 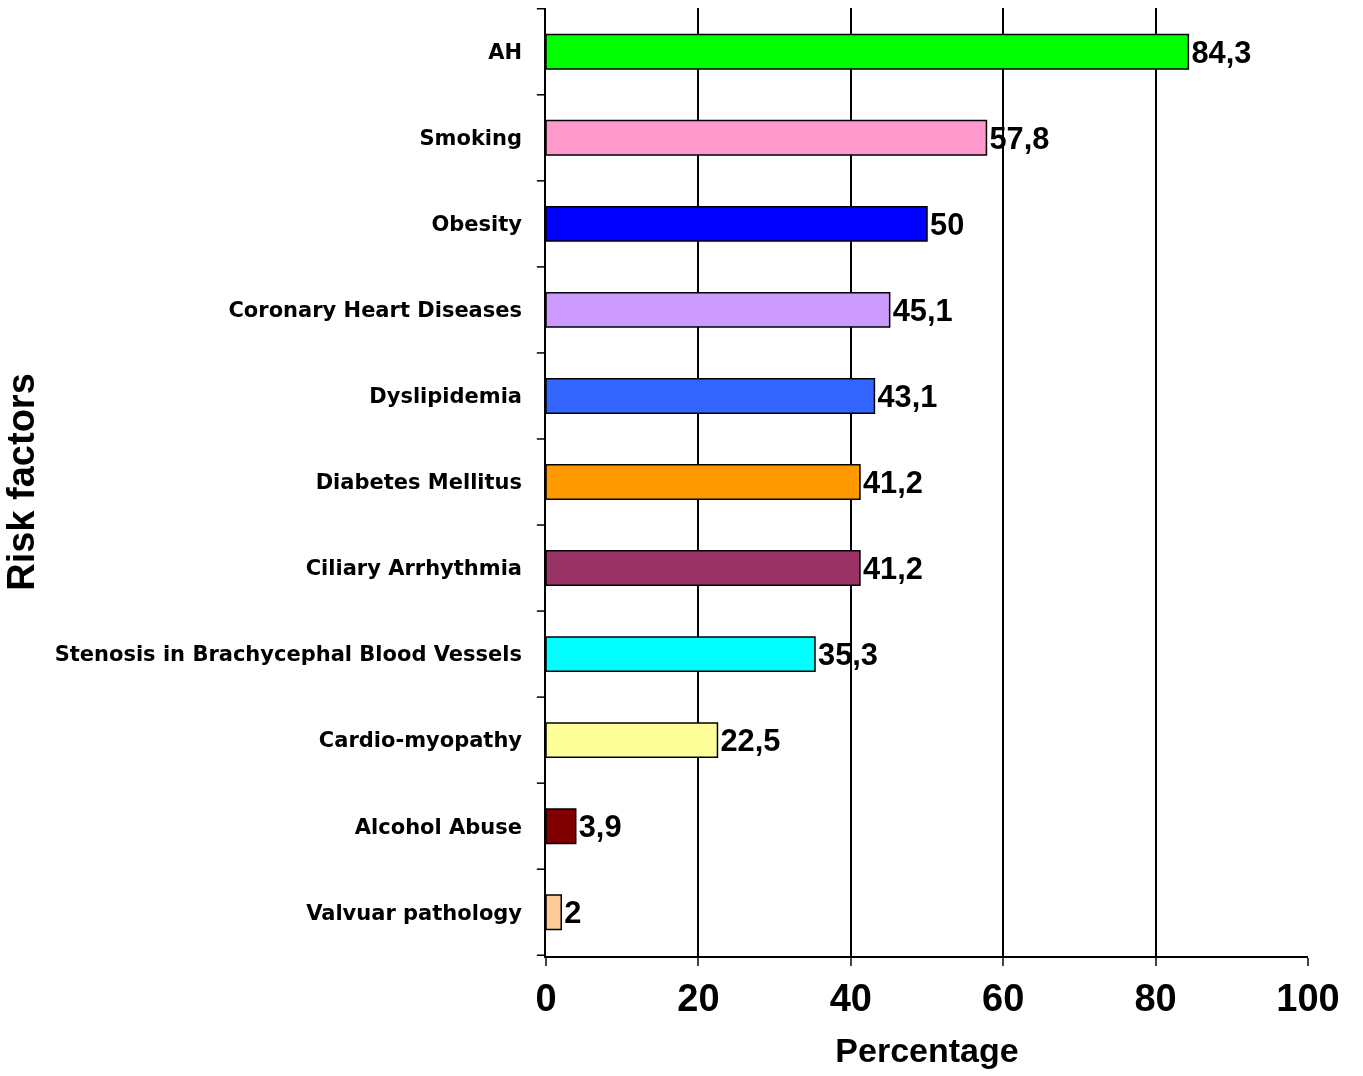 What do you see at coordinates (546, 998) in the screenshot?
I see `x-tick-label: 0` at bounding box center [546, 998].